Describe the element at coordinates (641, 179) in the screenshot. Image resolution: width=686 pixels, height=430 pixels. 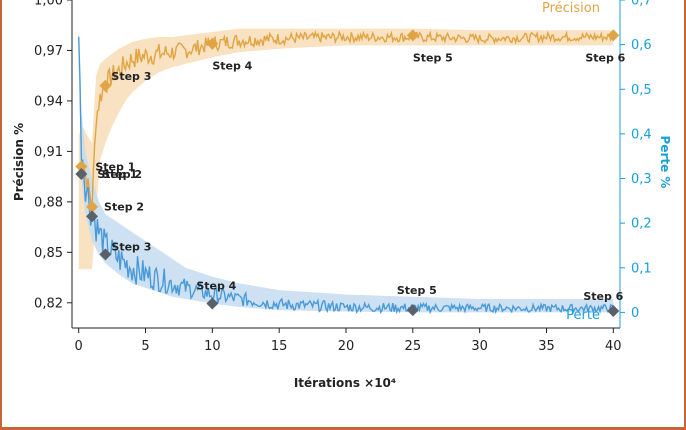
I see `y-right-tick-label: 0,3` at that location.